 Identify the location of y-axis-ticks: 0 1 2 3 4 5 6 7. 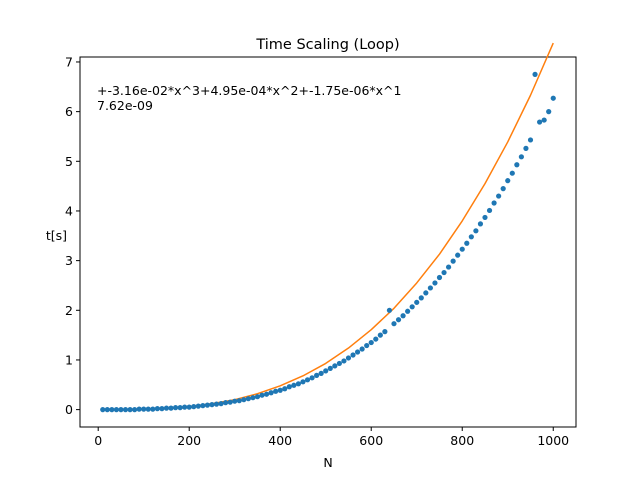
(72, 235).